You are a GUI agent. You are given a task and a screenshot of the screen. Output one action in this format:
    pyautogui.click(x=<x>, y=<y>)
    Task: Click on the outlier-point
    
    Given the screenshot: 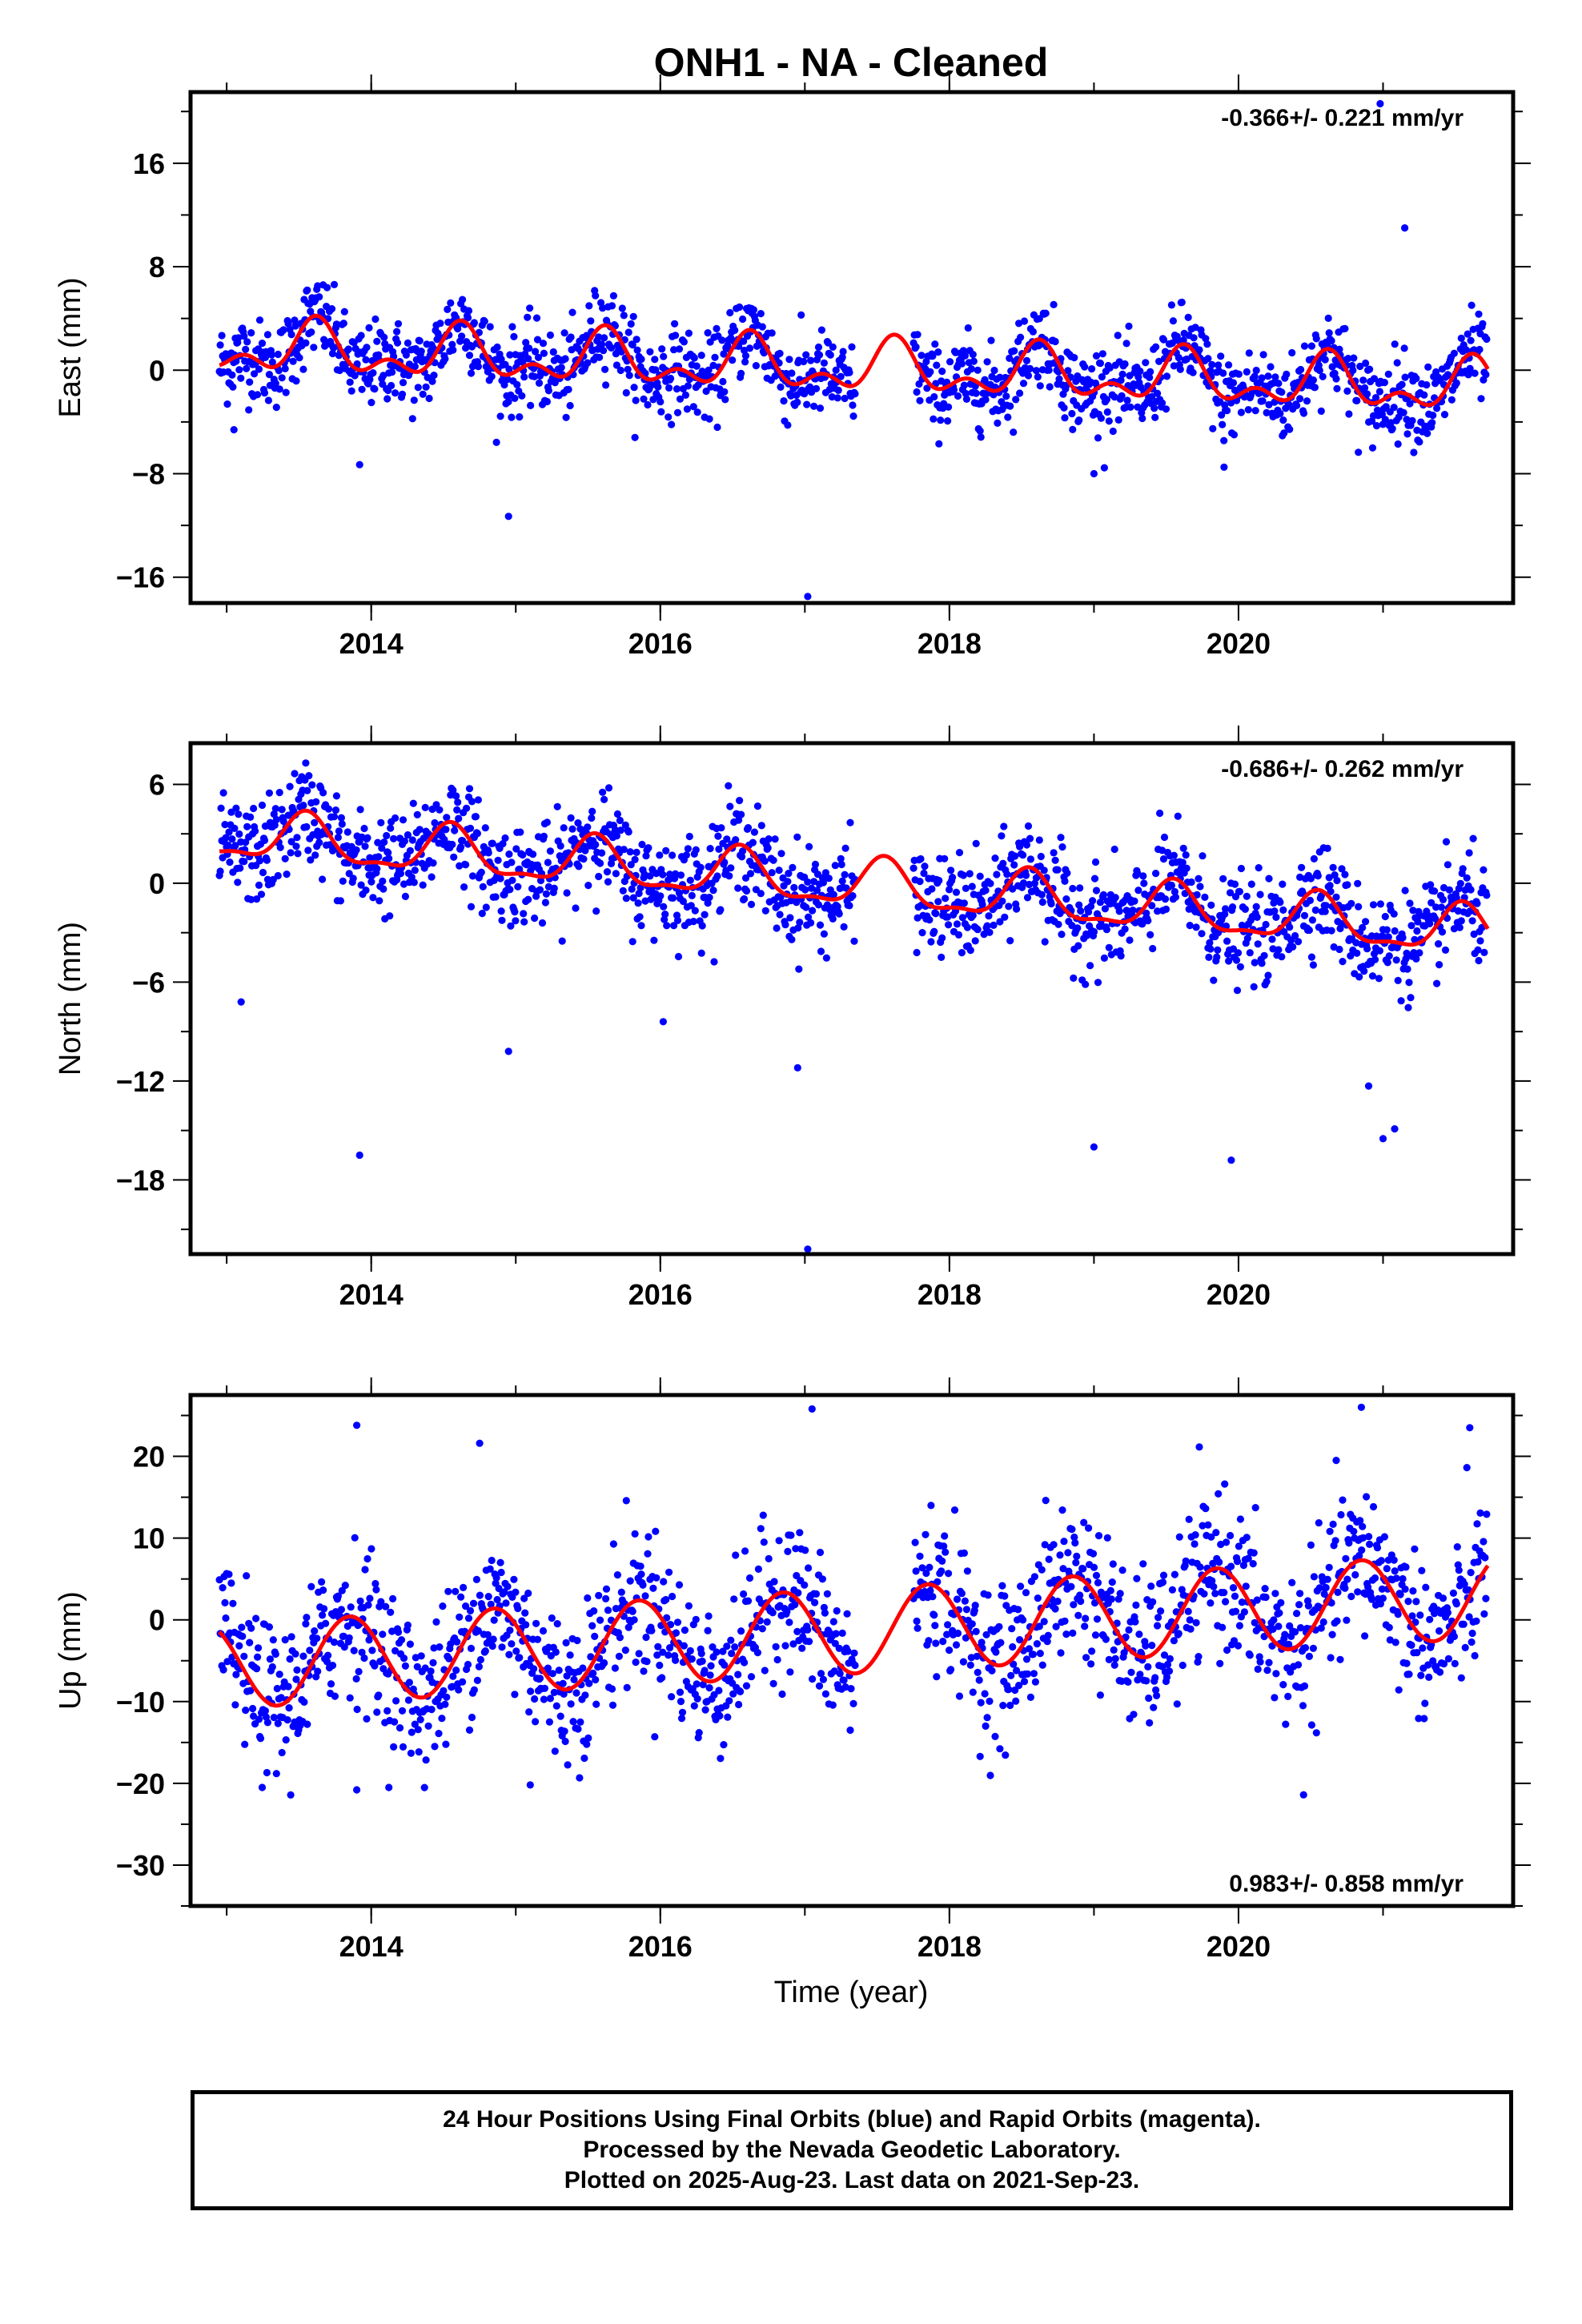 What is the action you would take?
    pyautogui.click(x=663, y=1022)
    